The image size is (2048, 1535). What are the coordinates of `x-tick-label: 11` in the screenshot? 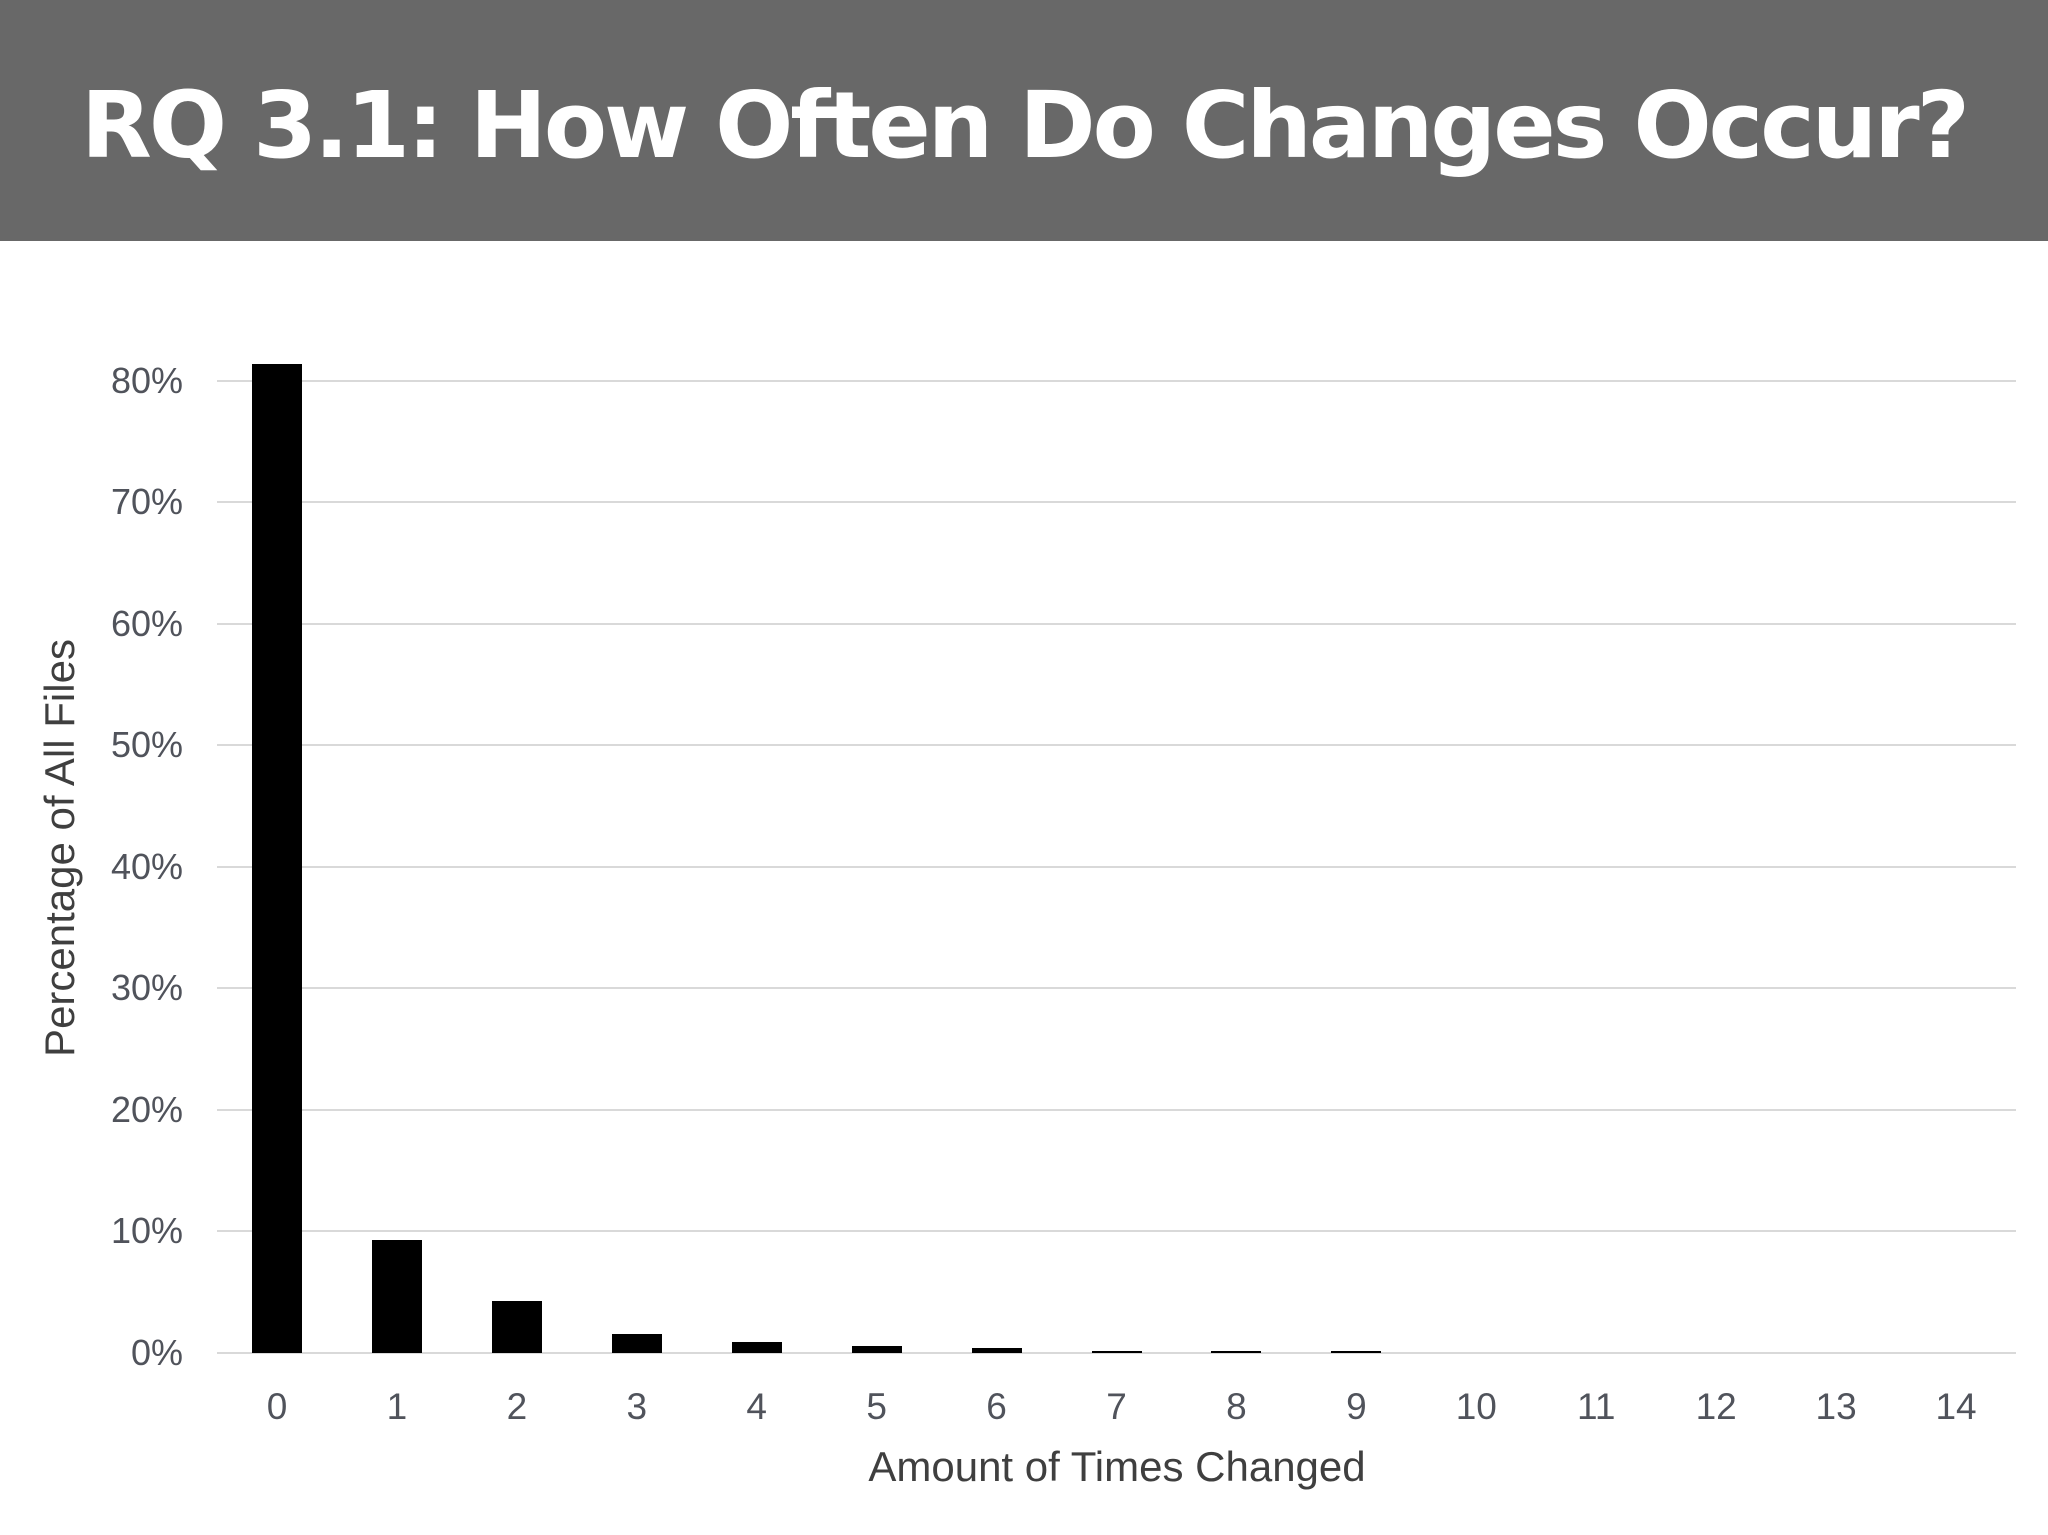 It's located at (1596, 1406).